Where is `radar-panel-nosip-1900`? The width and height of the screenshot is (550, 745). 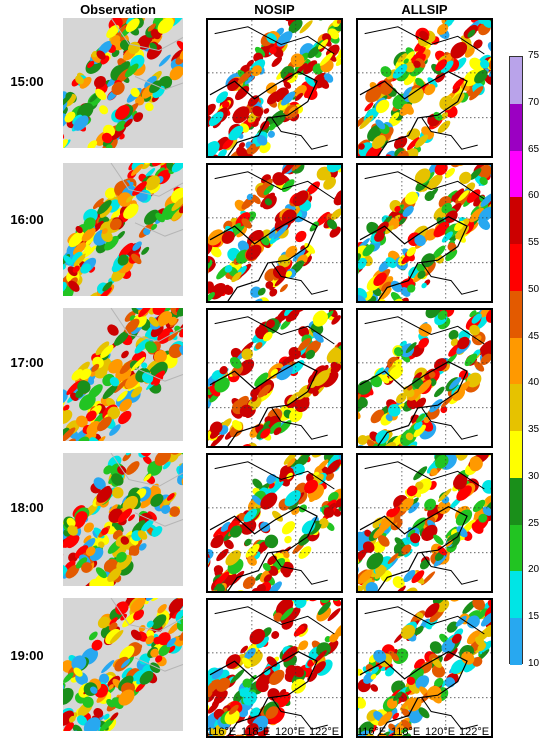
radar-panel-nosip-1900 is located at coordinates (274, 668).